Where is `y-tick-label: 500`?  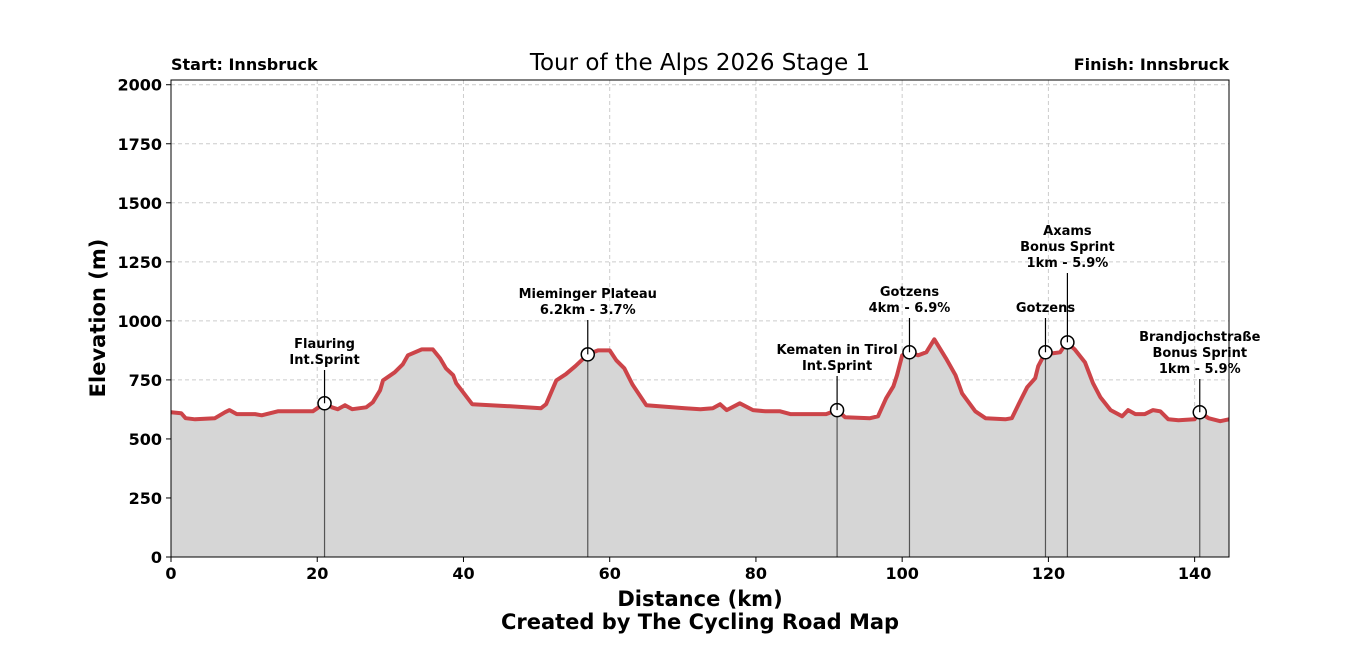 y-tick-label: 500 is located at coordinates (145, 439).